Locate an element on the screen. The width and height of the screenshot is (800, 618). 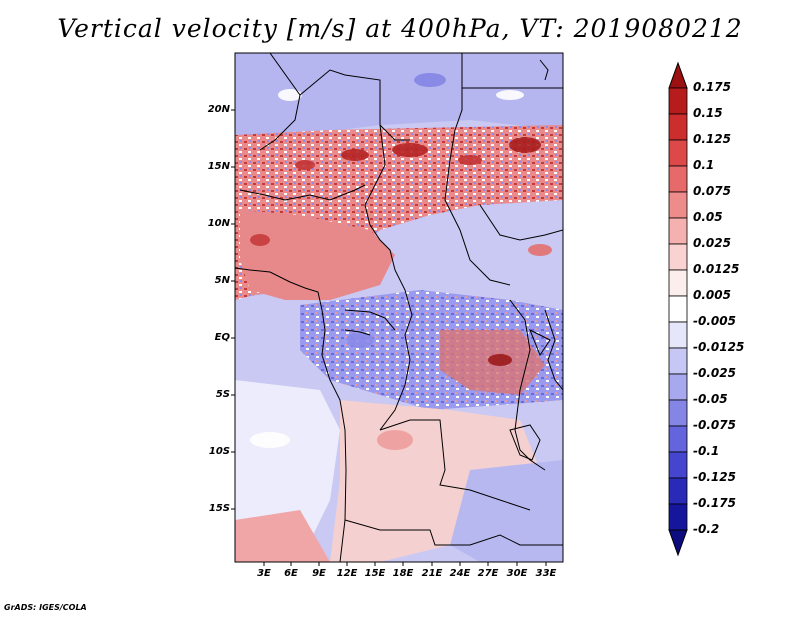
colorbar-level-label: 0.175 is located at coordinates (712, 87).